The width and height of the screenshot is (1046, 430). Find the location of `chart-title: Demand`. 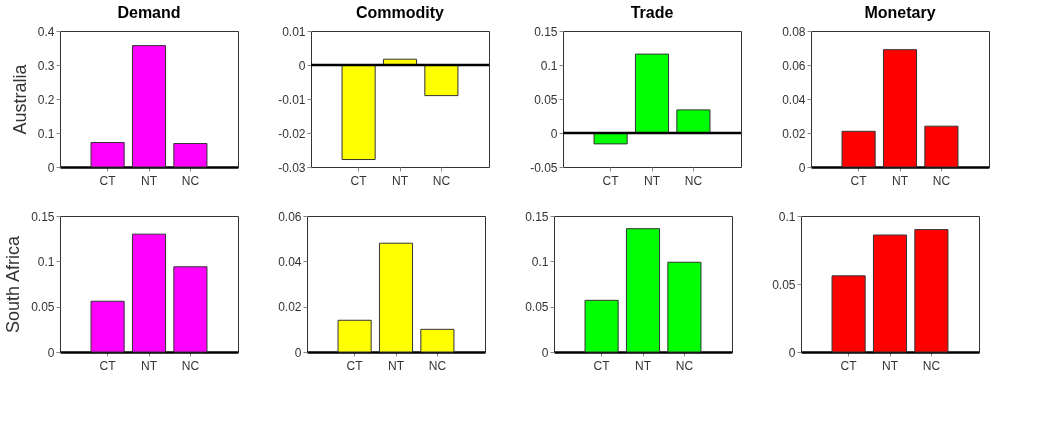

chart-title: Demand is located at coordinates (149, 12).